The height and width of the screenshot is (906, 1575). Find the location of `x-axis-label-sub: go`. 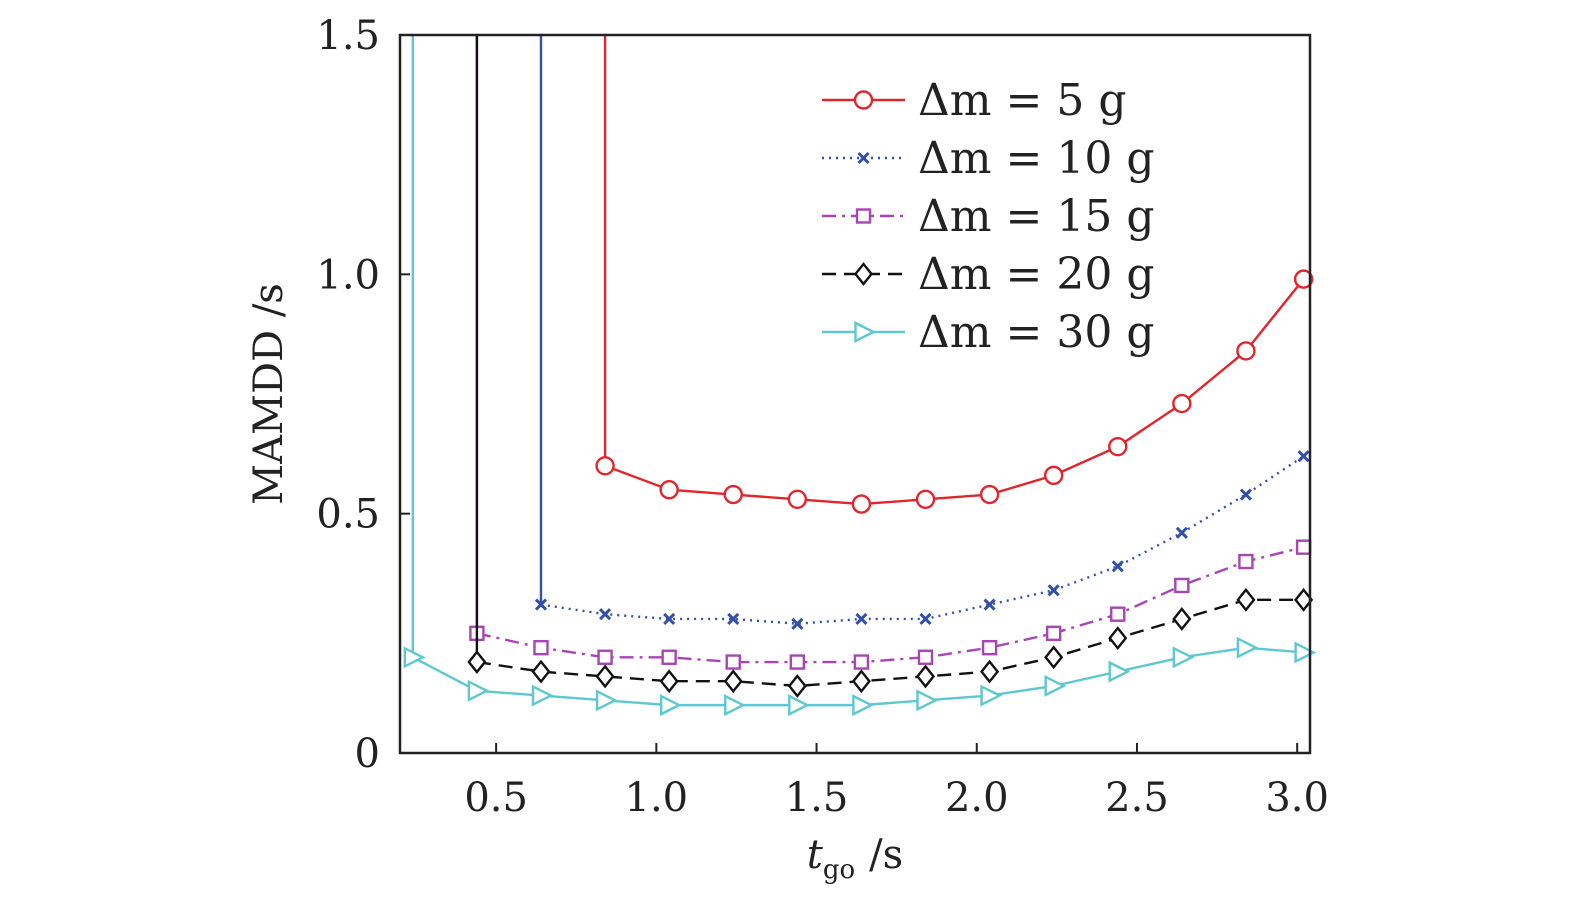

x-axis-label-sub: go is located at coordinates (839, 870).